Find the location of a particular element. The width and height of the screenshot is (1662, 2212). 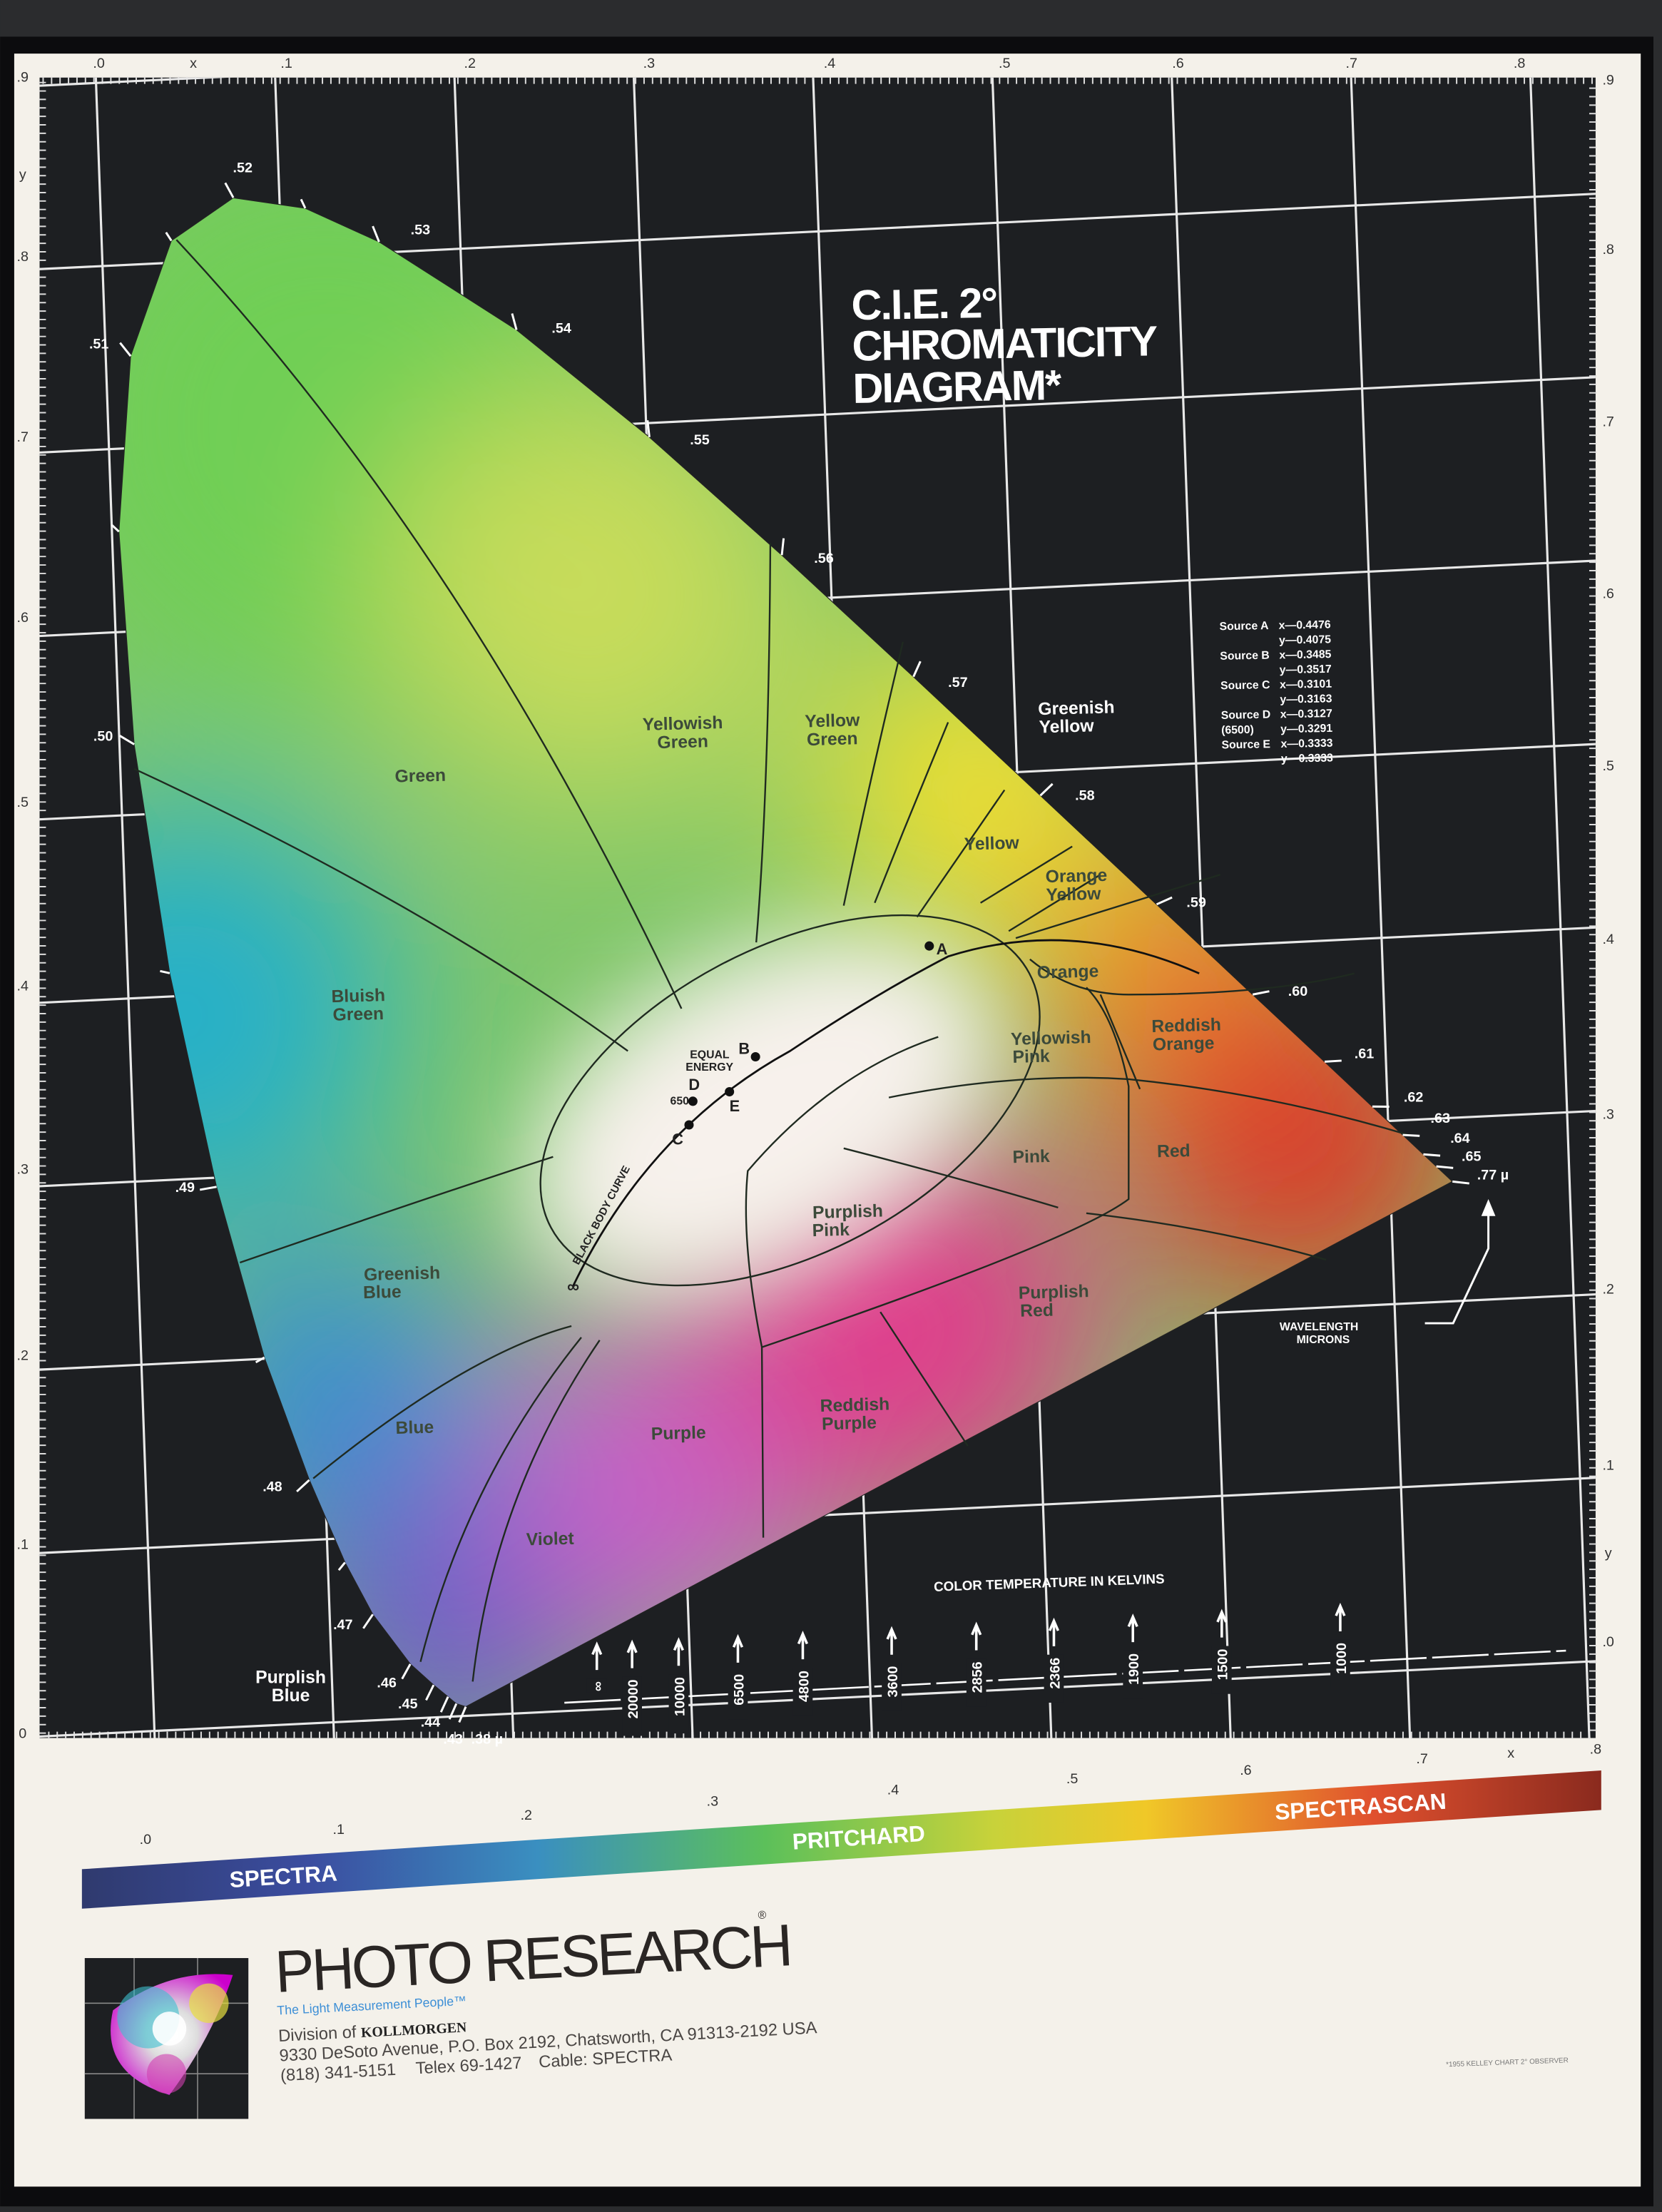

illuminant-sources: A B C D E is located at coordinates (809, 1044).